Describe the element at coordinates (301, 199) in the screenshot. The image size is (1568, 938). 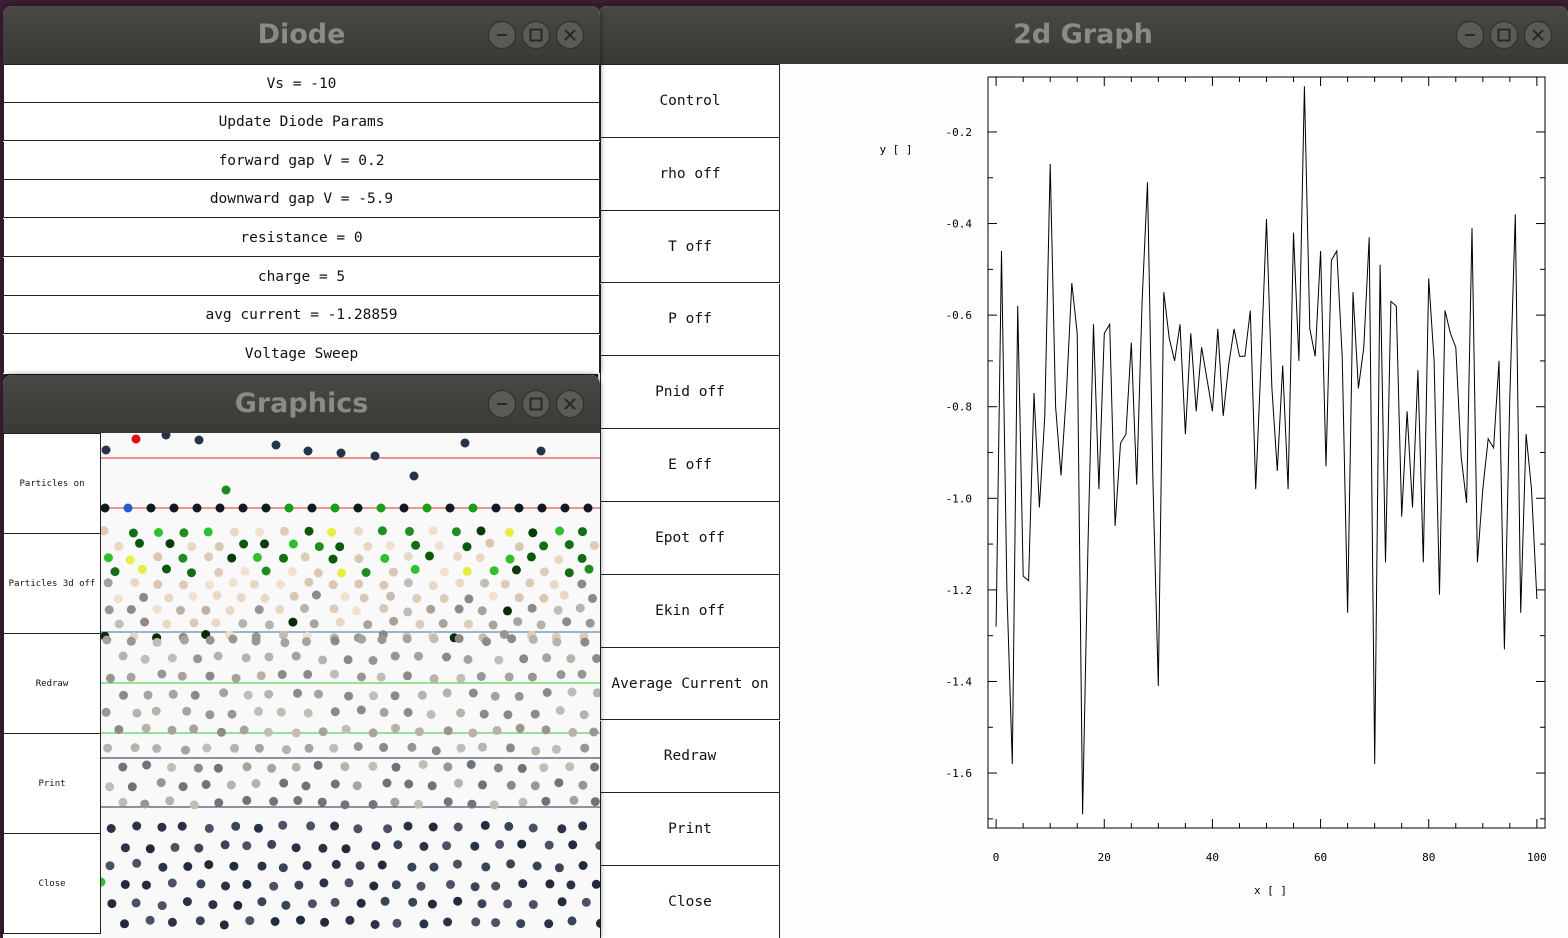
I see `downward-gap-field: downward gap V = -5.9` at that location.